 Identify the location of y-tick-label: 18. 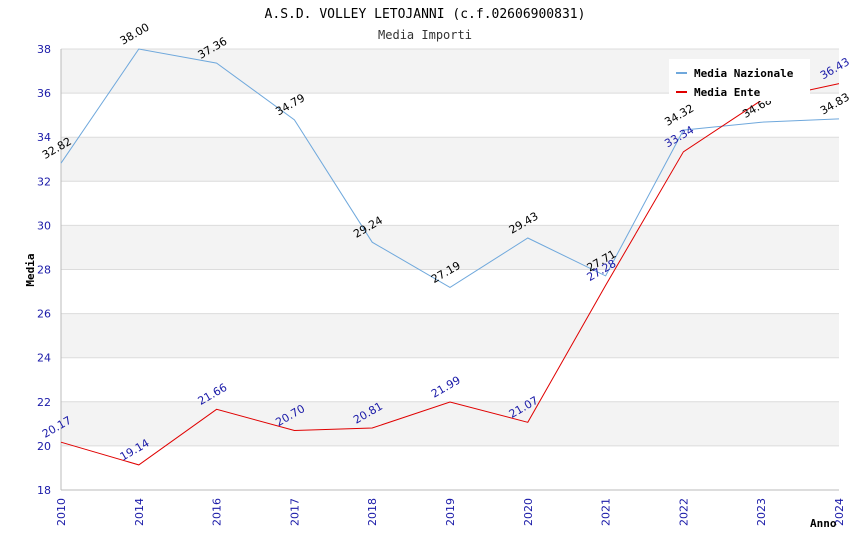
(44, 490).